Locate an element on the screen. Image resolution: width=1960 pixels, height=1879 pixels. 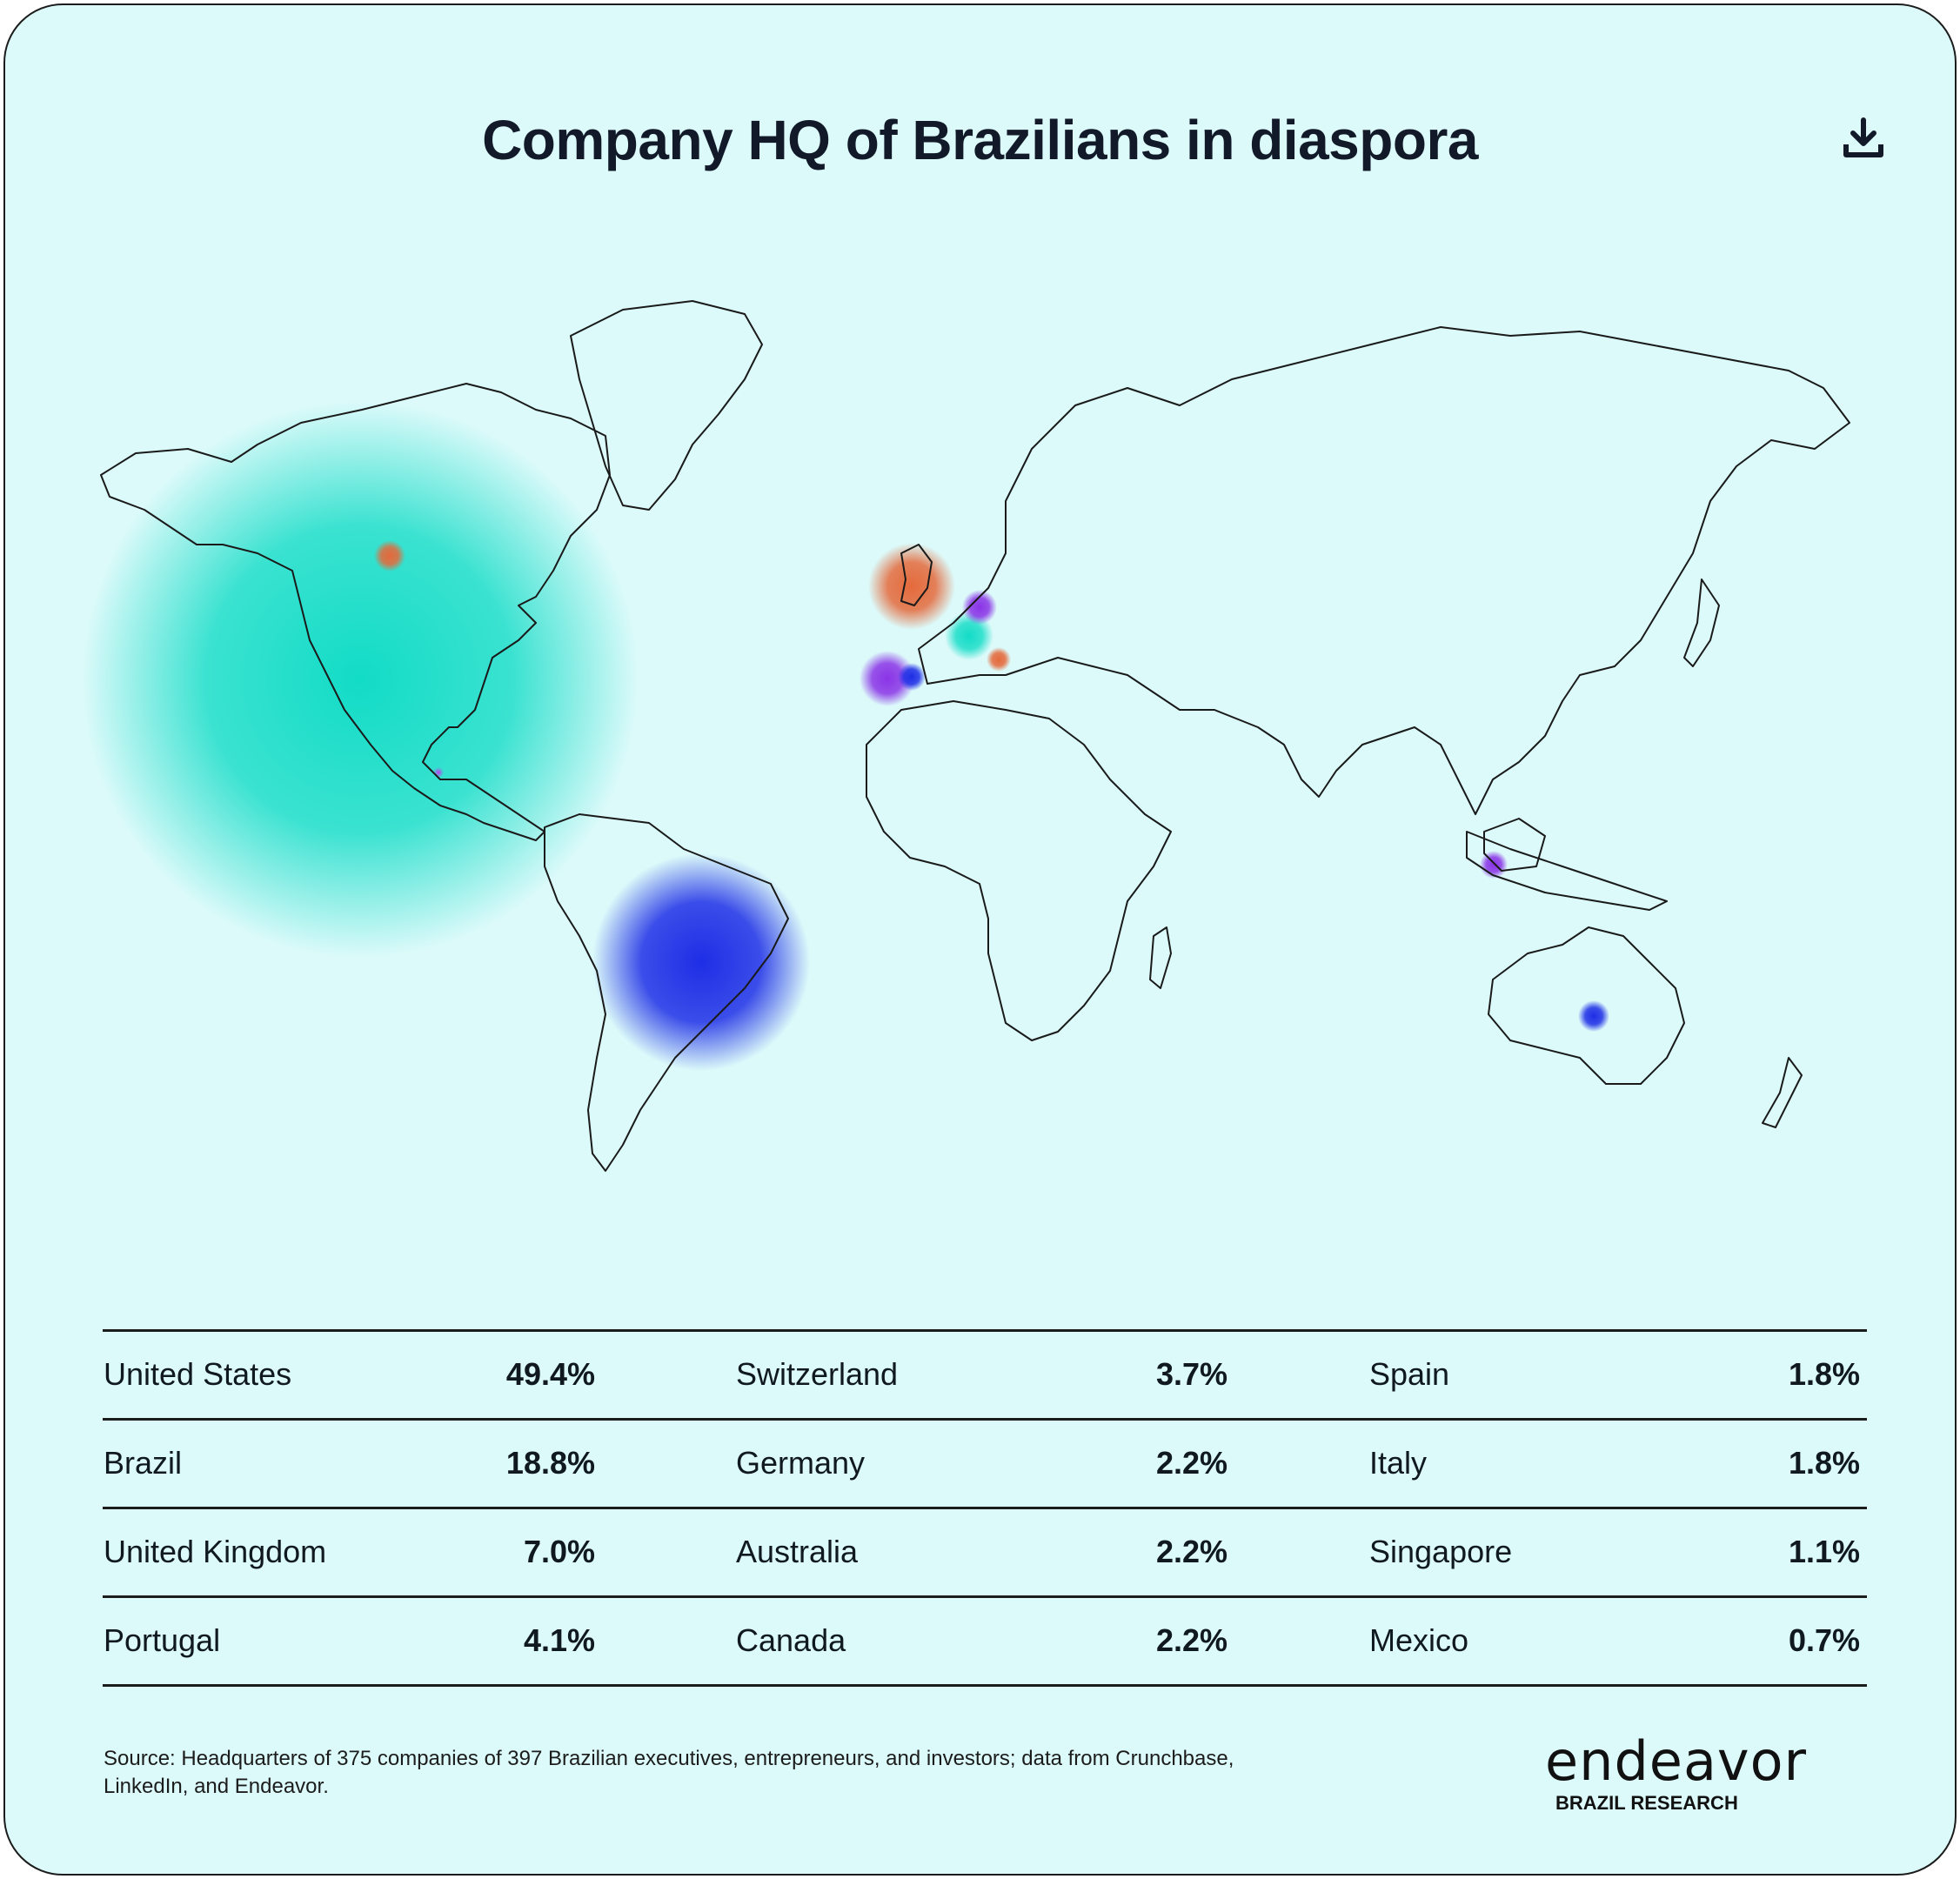
download-icon is located at coordinates (1864, 137).